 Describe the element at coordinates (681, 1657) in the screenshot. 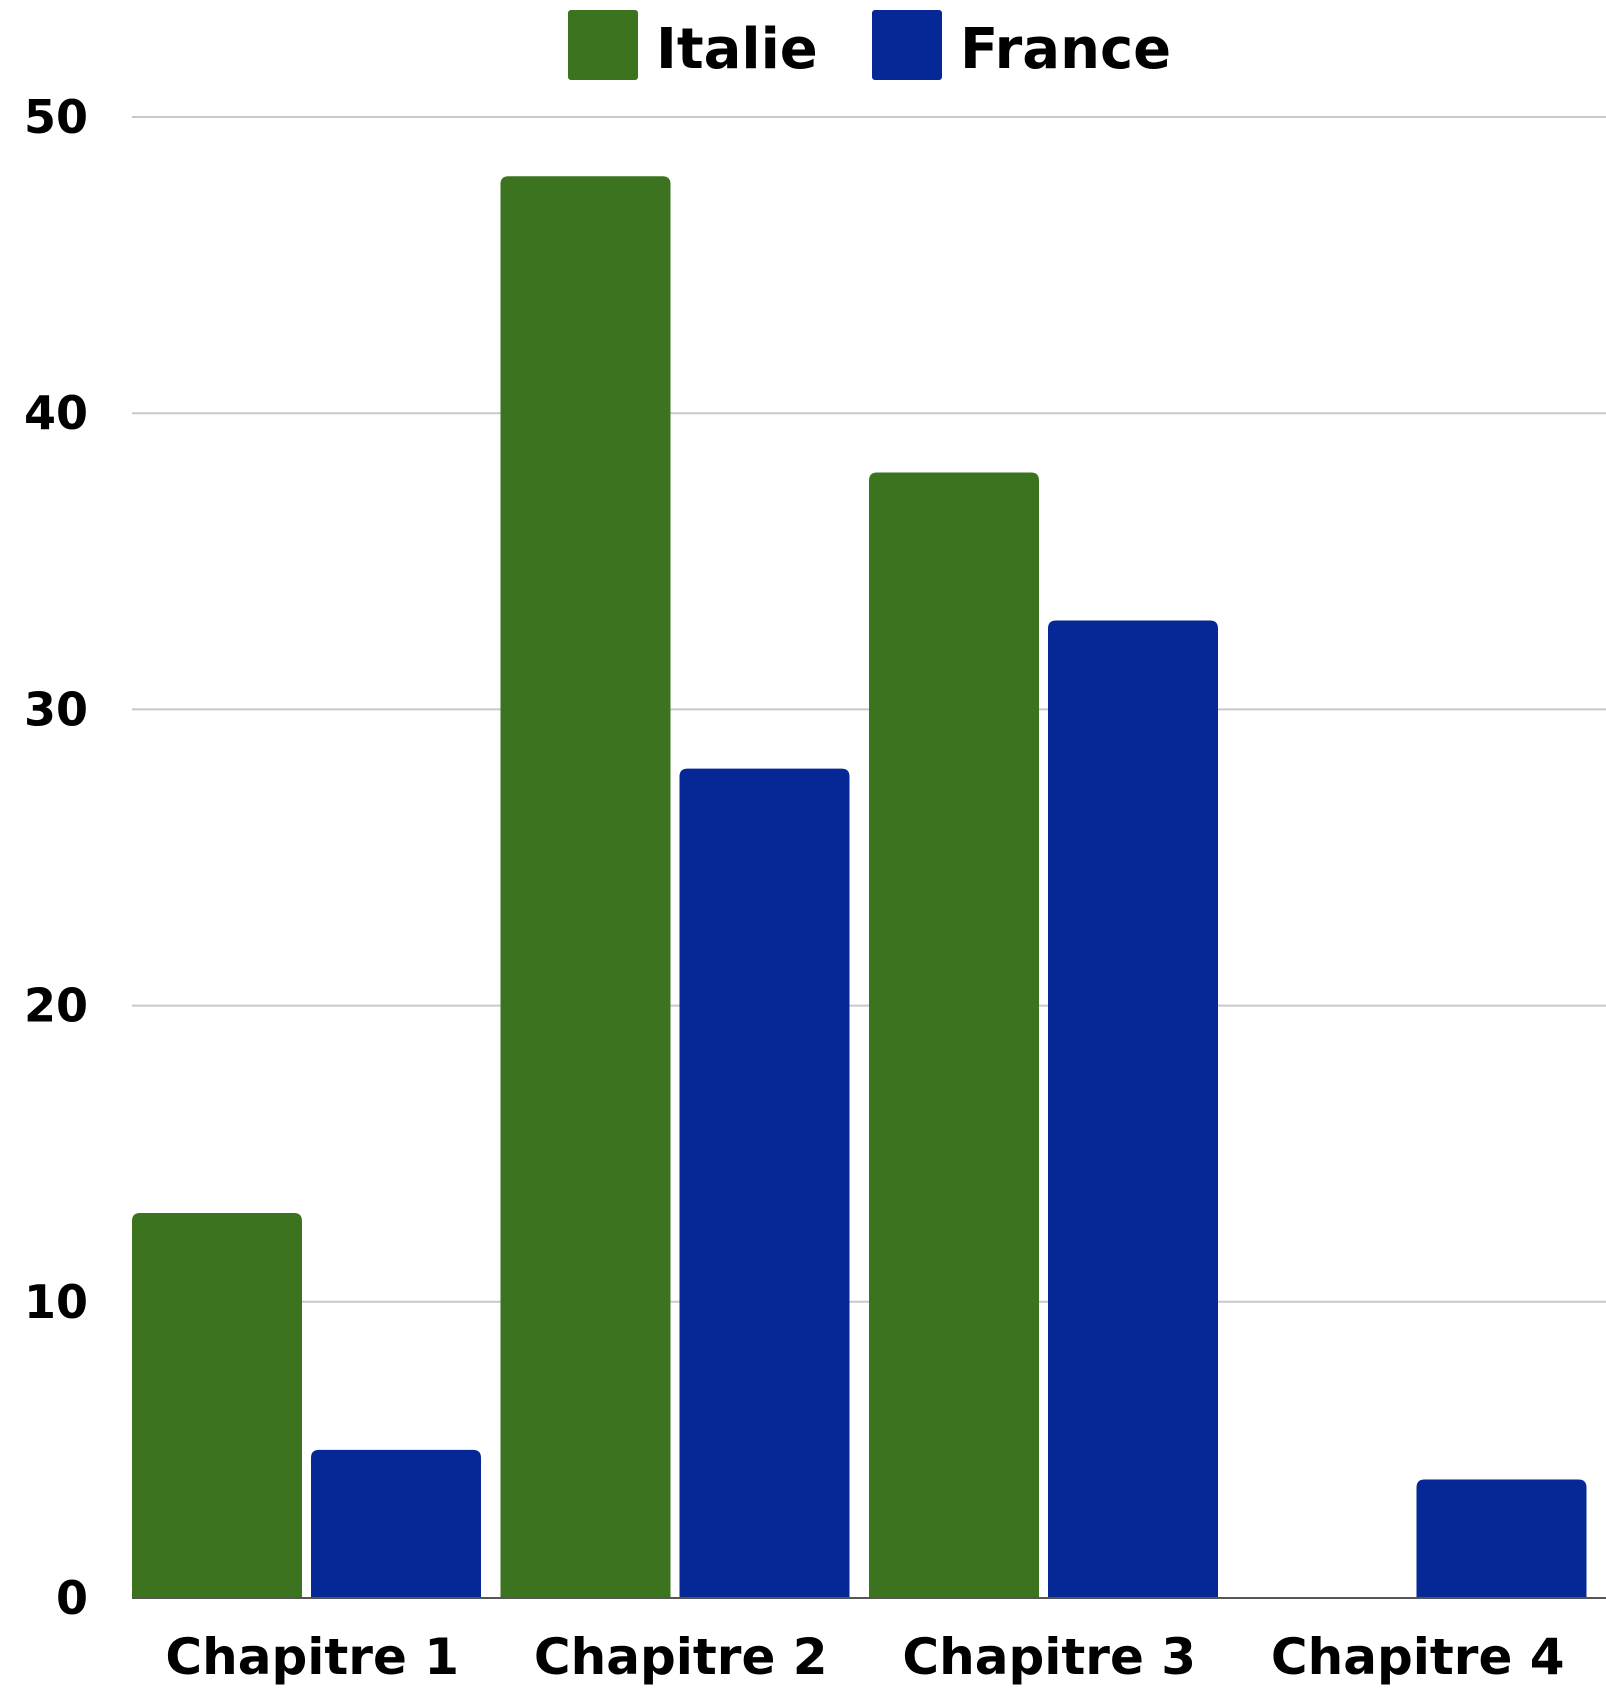

I see `x-category-label: Chapitre 2` at that location.